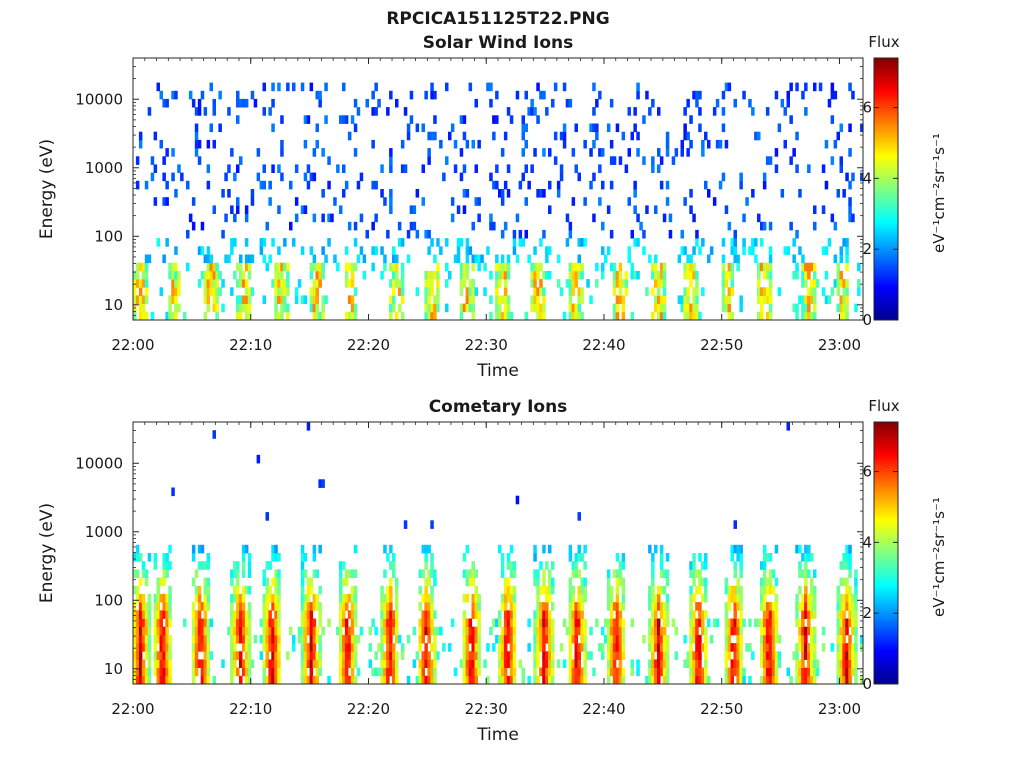 The height and width of the screenshot is (768, 1024). I want to click on y-axis-label: Energy (eV), so click(47, 189).